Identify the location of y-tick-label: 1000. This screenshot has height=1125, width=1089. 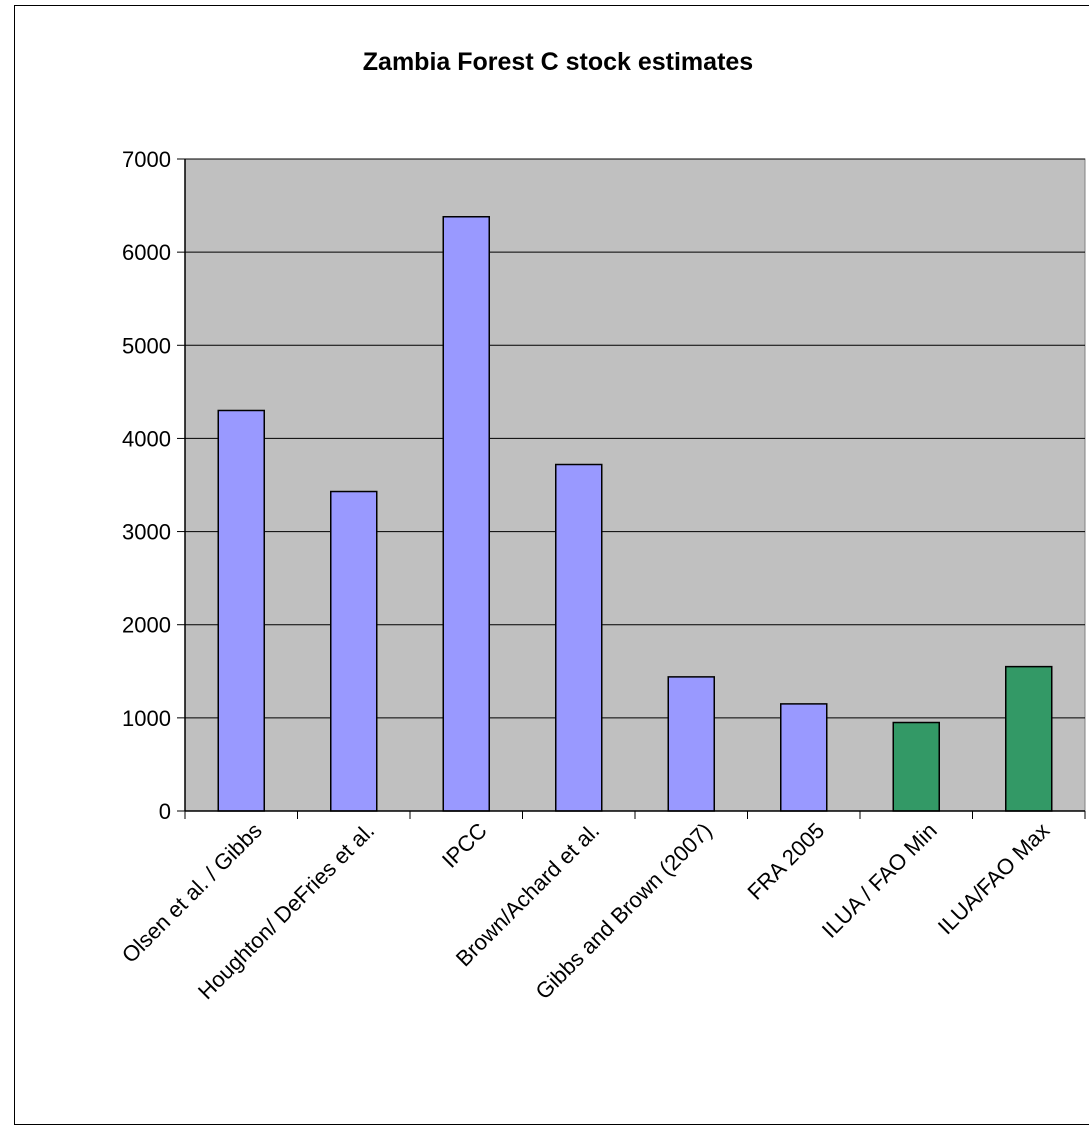
(146, 718).